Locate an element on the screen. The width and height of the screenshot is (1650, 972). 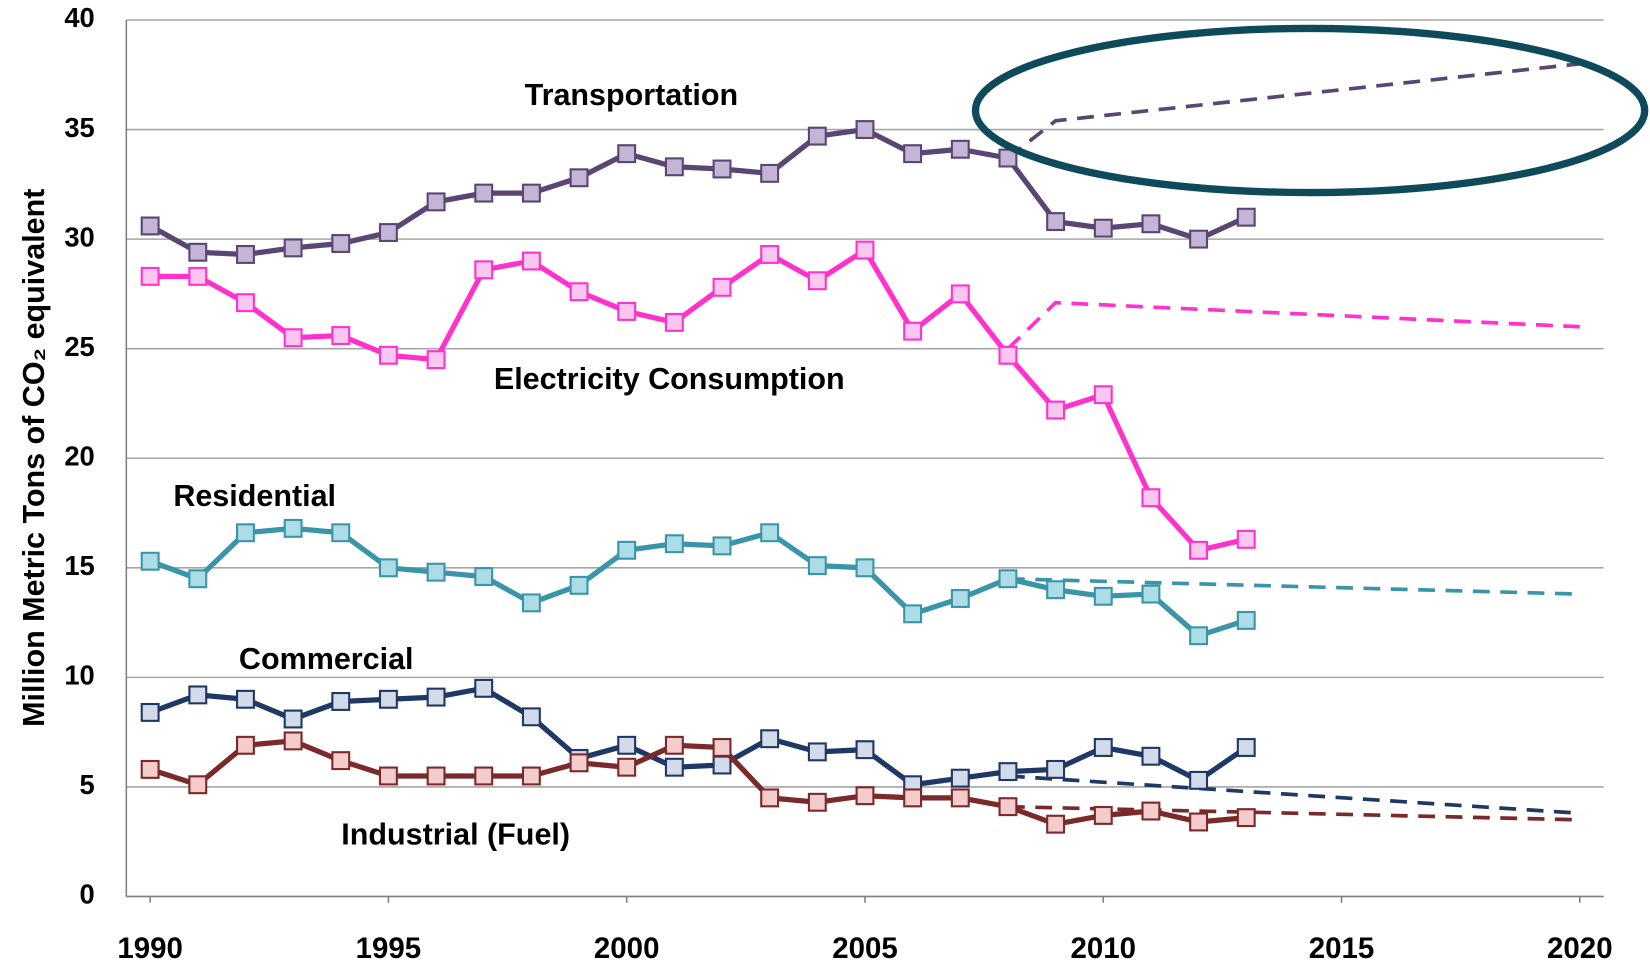
x-tick-label: 2020 is located at coordinates (1580, 948).